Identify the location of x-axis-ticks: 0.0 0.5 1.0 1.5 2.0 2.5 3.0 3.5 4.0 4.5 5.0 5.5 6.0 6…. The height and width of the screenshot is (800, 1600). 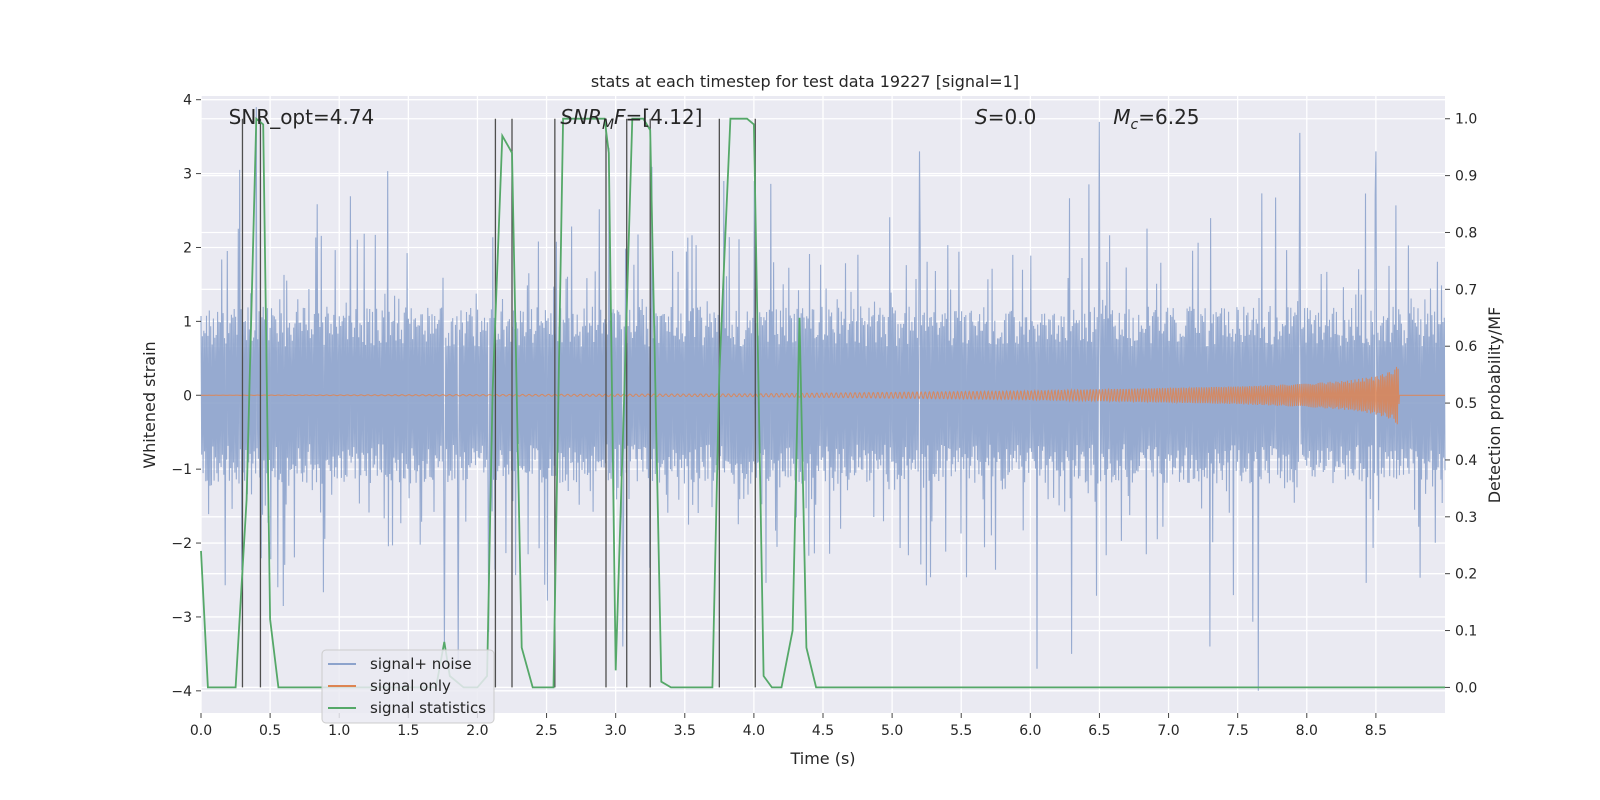
(788, 726).